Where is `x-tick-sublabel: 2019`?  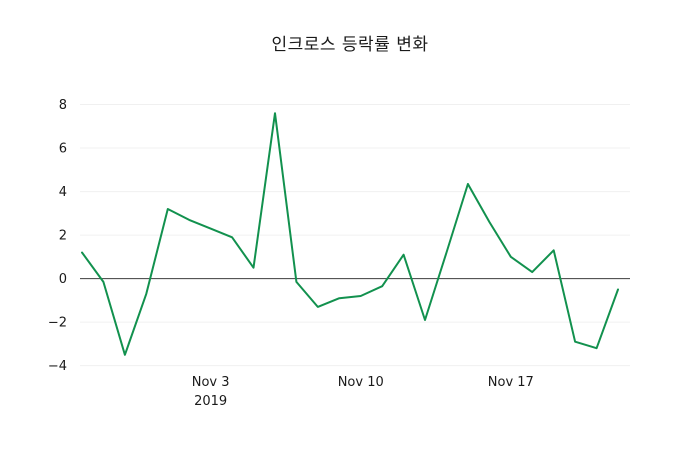
x-tick-sublabel: 2019 is located at coordinates (210, 401).